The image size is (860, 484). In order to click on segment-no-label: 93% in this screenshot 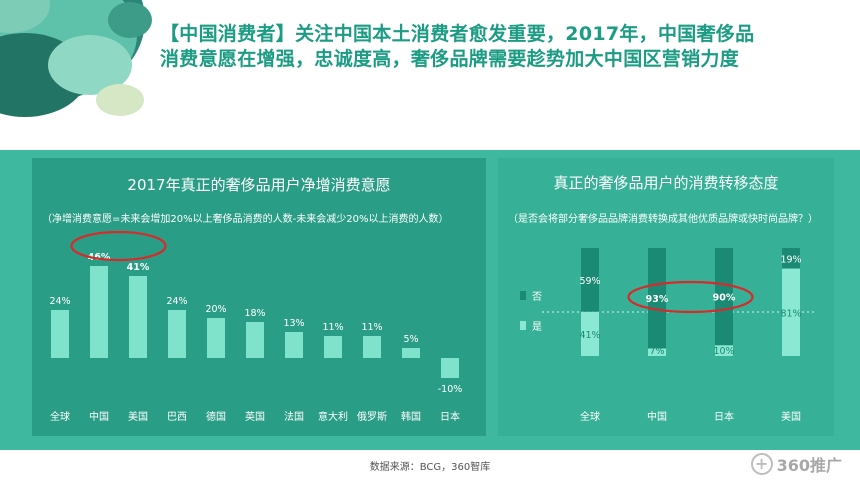, I will do `click(657, 299)`.